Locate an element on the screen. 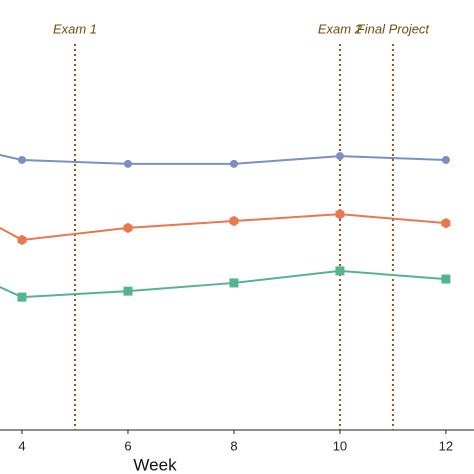 Image resolution: width=474 pixels, height=474 pixels. x-tick-label: 8 is located at coordinates (233, 445).